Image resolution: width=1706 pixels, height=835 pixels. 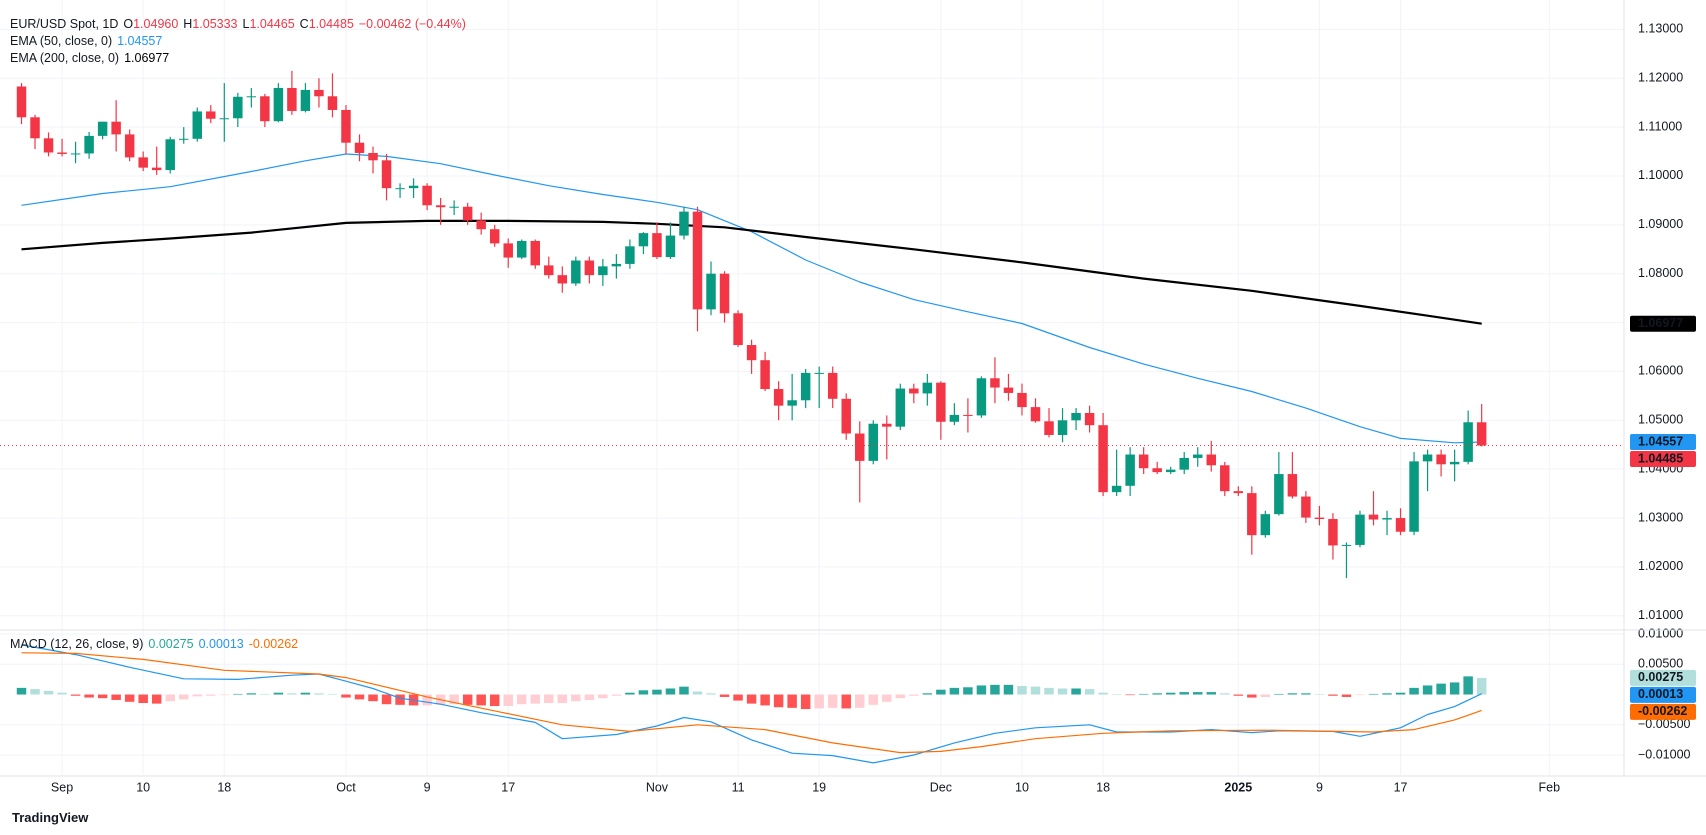 I want to click on legend-value: 0.00275, so click(x=171, y=644).